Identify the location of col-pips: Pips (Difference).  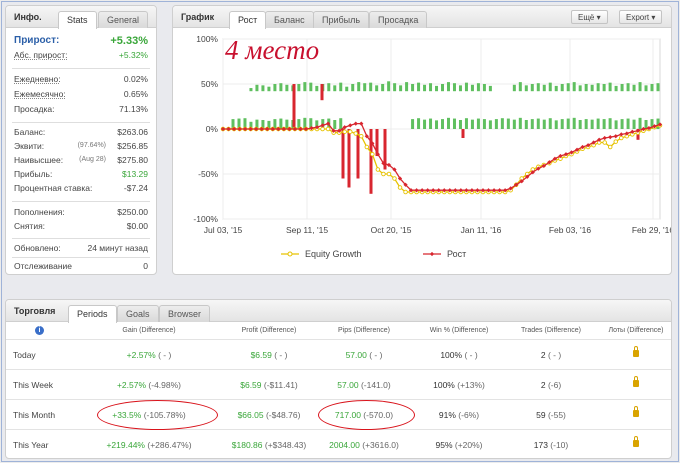
(363, 330).